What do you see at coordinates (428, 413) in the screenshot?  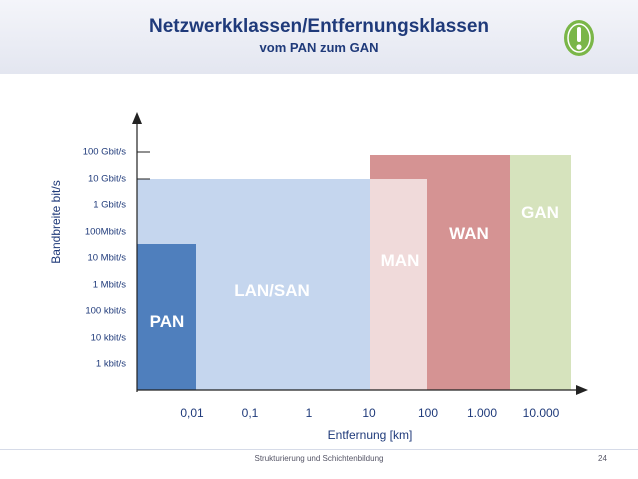 I see `x-tick-100: 100` at bounding box center [428, 413].